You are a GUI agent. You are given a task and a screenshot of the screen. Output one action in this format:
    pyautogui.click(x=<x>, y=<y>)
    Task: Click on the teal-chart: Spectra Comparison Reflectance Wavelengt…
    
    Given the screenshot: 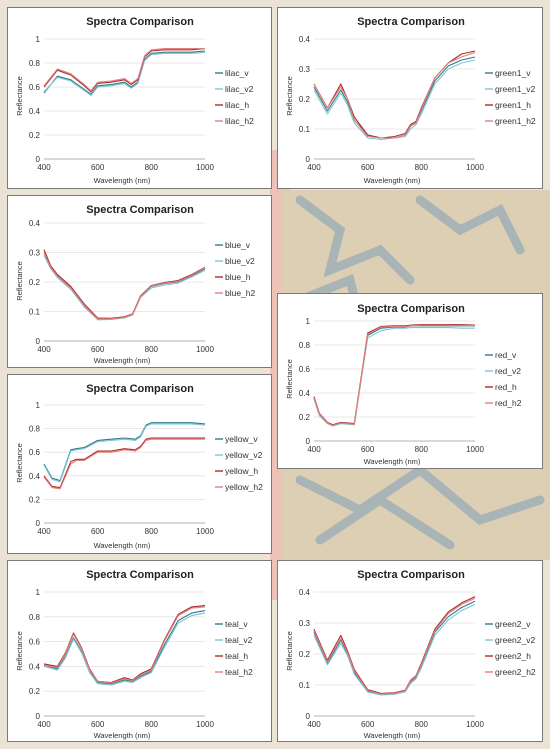 What is the action you would take?
    pyautogui.click(x=134, y=654)
    